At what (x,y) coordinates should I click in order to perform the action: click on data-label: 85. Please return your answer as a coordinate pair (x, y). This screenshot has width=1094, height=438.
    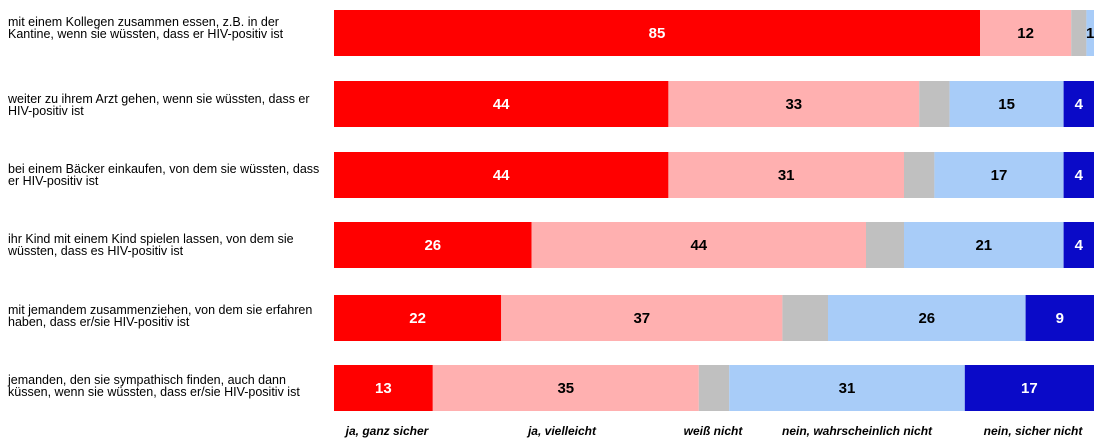
    Looking at the image, I should click on (657, 33).